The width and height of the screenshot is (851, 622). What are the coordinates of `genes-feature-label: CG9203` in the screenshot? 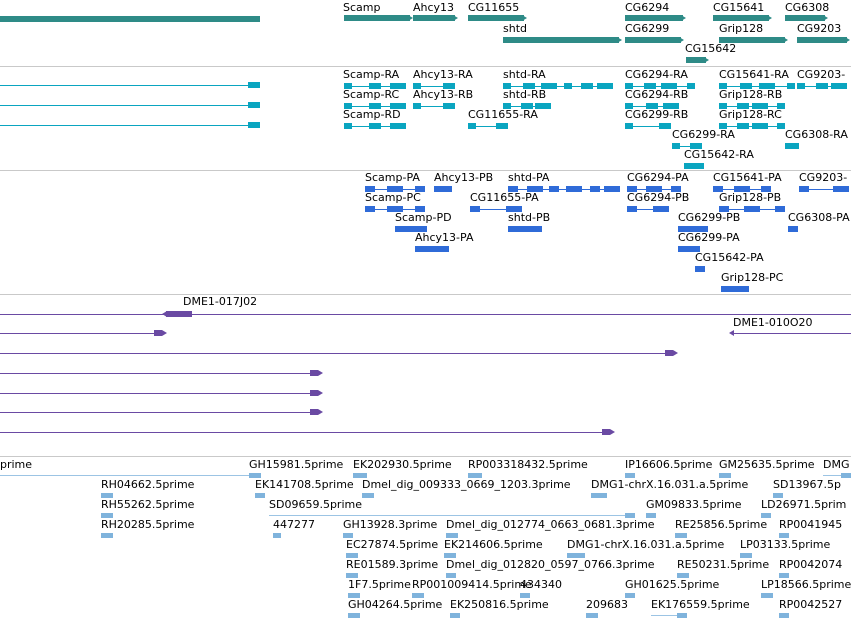 It's located at (819, 28).